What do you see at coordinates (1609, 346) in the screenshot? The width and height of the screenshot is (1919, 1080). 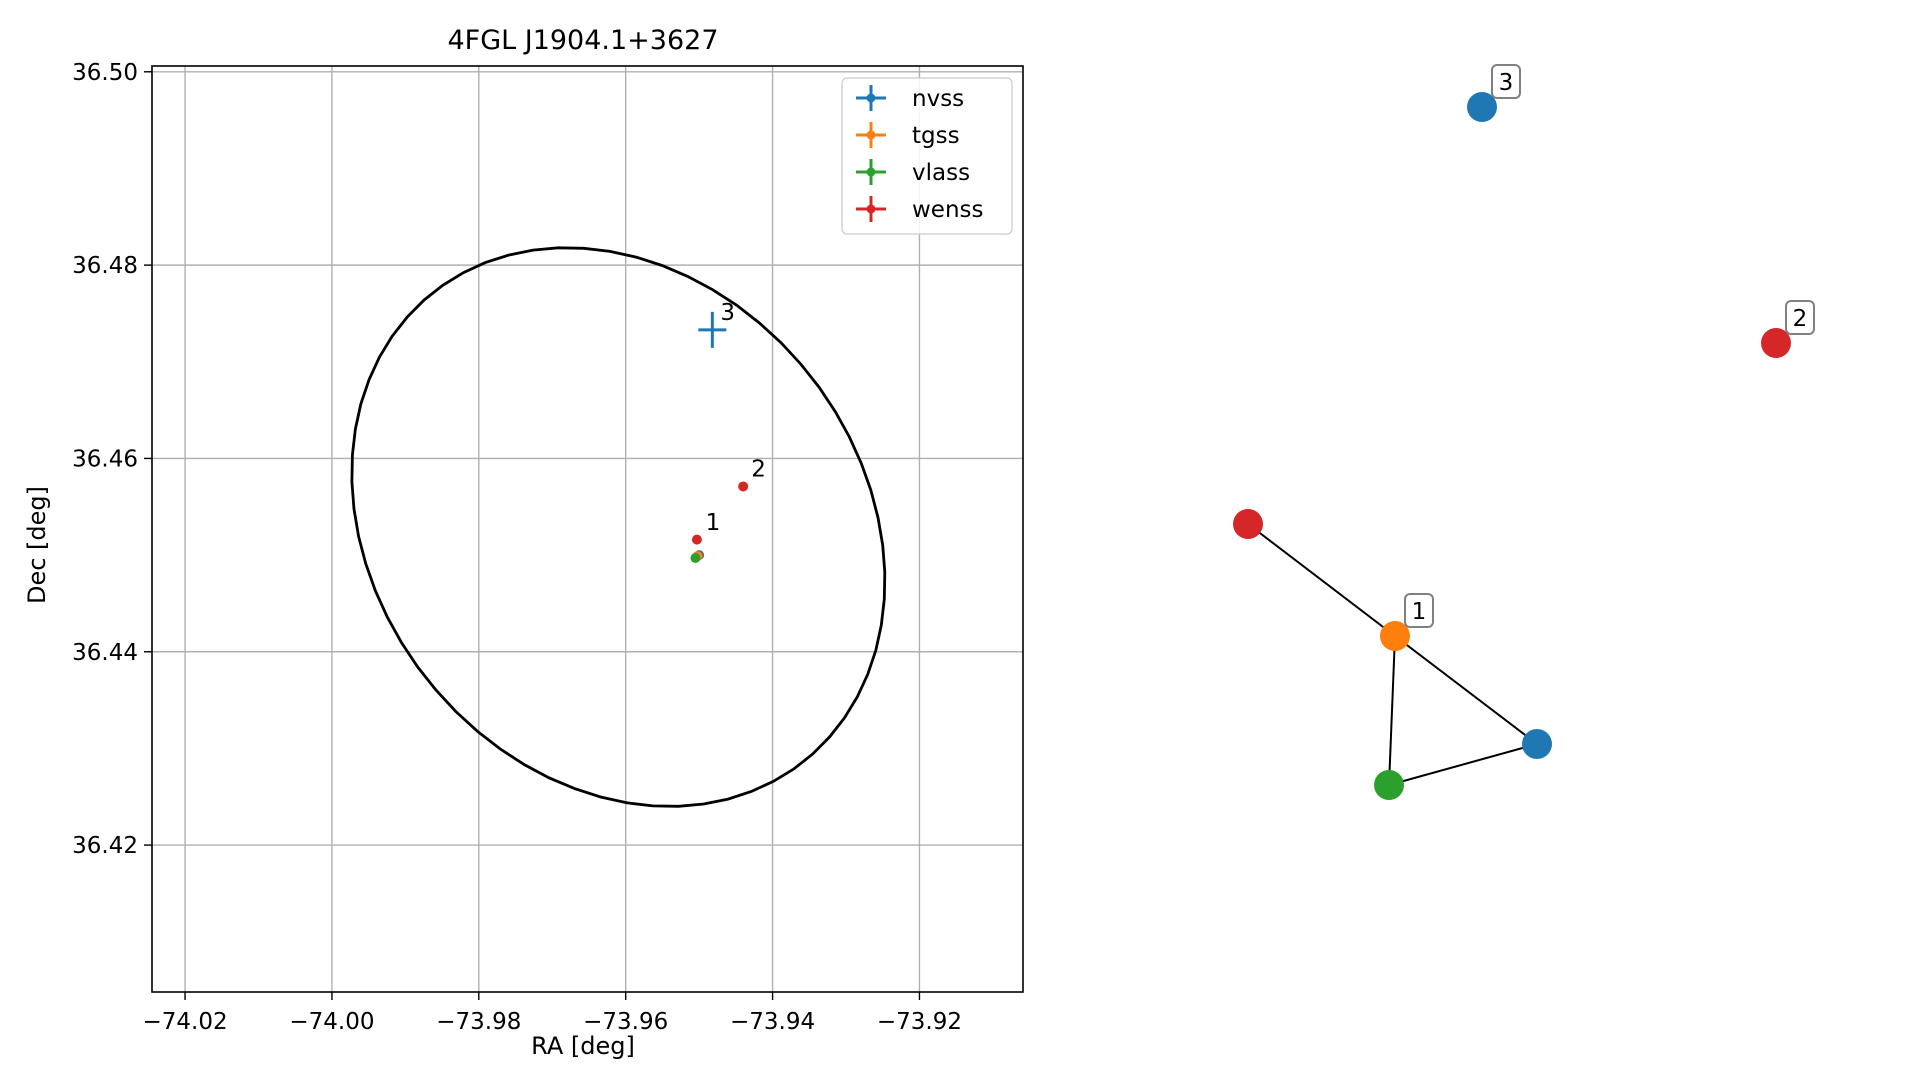 I see `network-node-labels: 1 3 2` at bounding box center [1609, 346].